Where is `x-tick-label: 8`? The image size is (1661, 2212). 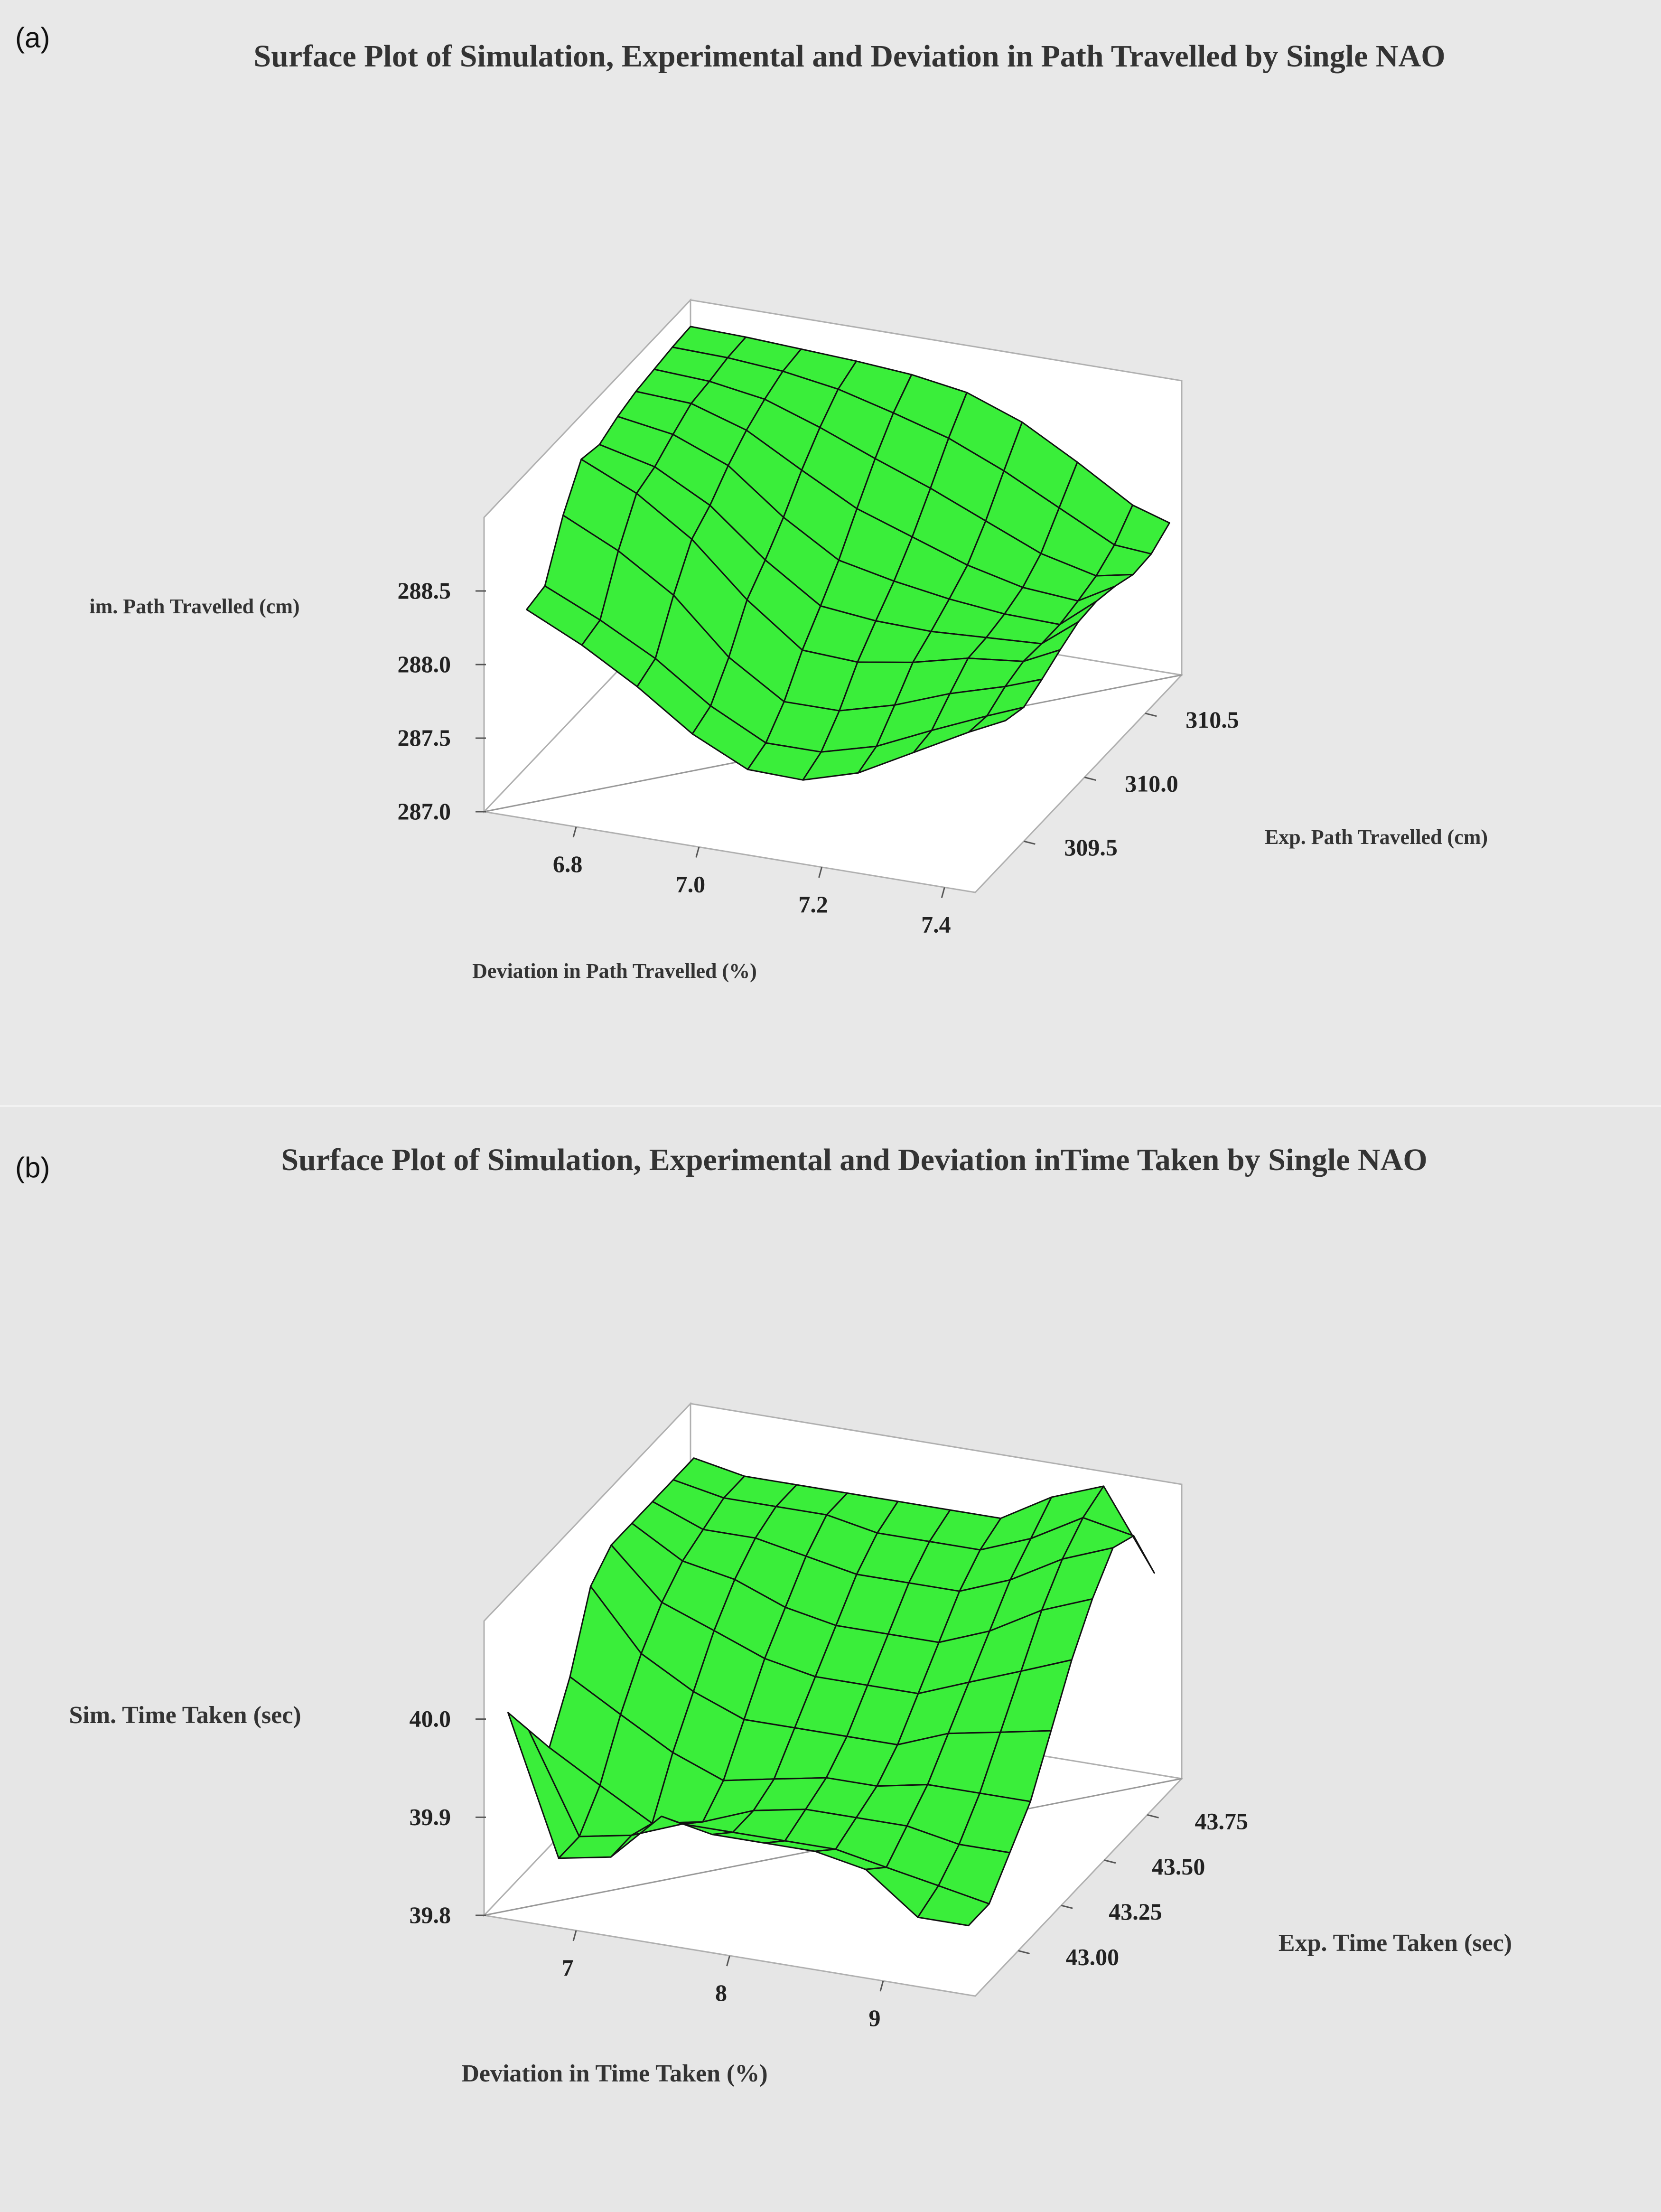 x-tick-label: 8 is located at coordinates (721, 1992).